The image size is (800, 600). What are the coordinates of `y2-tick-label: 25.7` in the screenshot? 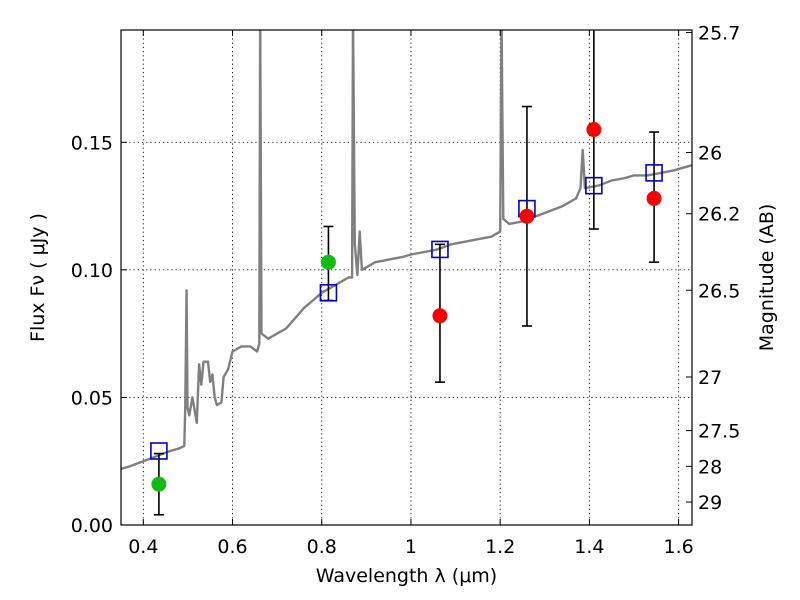 It's located at (719, 34).